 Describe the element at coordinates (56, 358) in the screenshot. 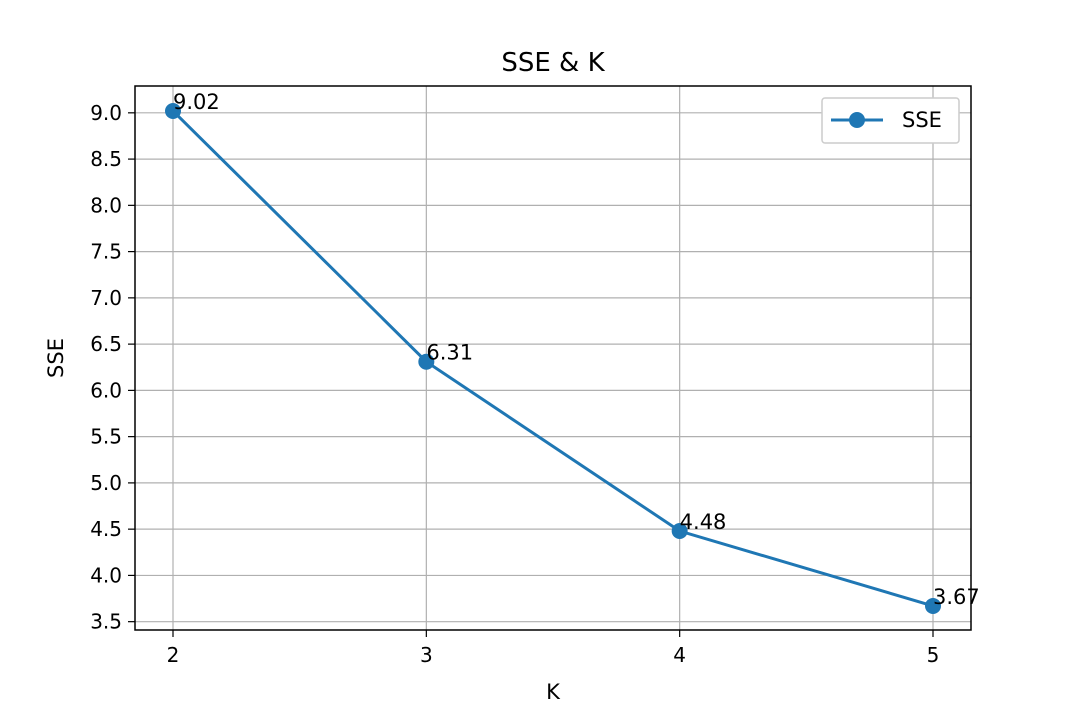

I see `y-axis-label: SSE` at that location.